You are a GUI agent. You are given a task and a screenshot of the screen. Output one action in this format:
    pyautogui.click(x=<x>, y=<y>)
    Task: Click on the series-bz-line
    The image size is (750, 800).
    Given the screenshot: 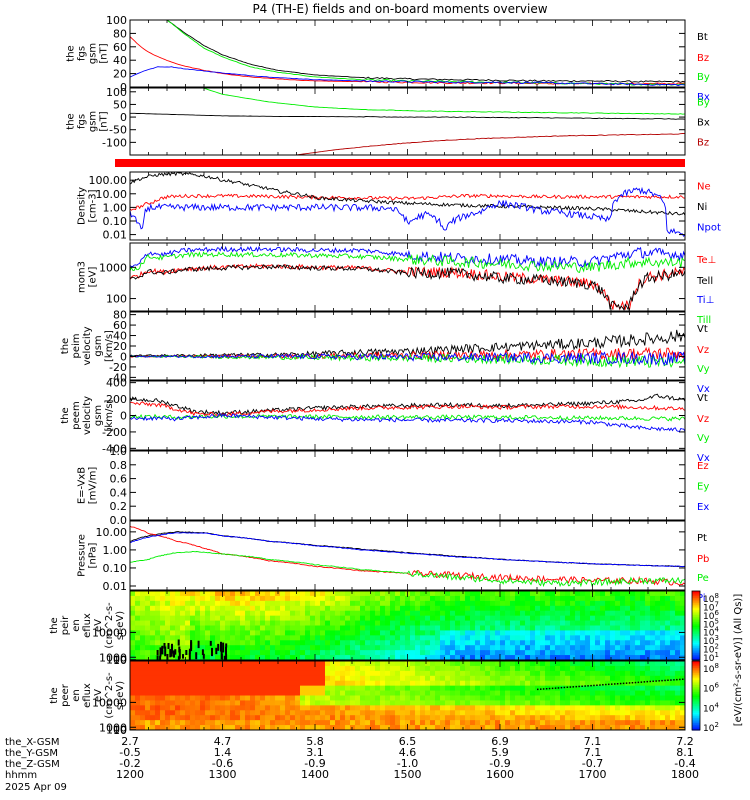 What is the action you would take?
    pyautogui.click(x=407, y=60)
    